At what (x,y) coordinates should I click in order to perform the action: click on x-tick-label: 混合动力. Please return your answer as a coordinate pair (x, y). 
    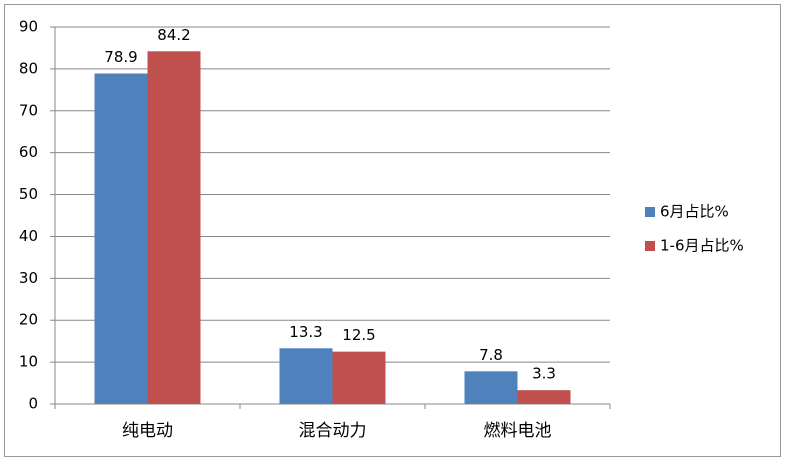
    Looking at the image, I should click on (333, 431).